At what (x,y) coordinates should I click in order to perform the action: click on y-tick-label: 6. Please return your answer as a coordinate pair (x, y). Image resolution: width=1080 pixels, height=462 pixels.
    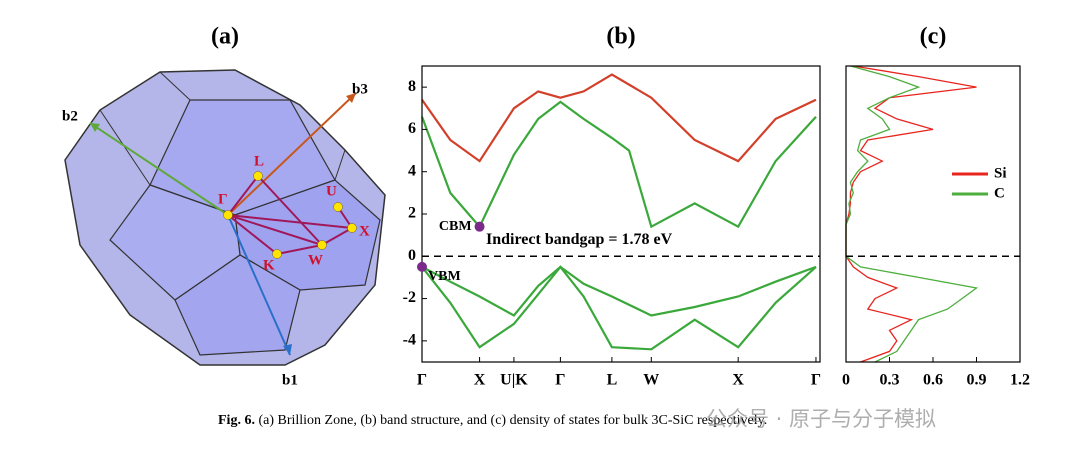
    Looking at the image, I should click on (412, 128).